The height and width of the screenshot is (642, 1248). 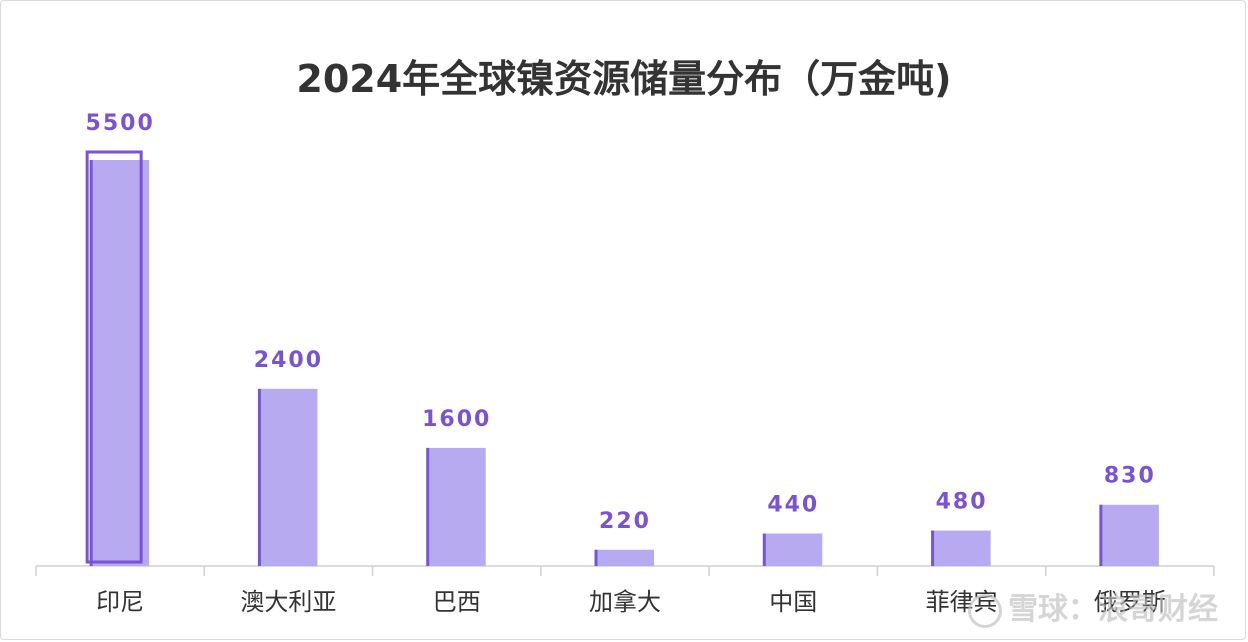 What do you see at coordinates (793, 505) in the screenshot?
I see `value-label: 440` at bounding box center [793, 505].